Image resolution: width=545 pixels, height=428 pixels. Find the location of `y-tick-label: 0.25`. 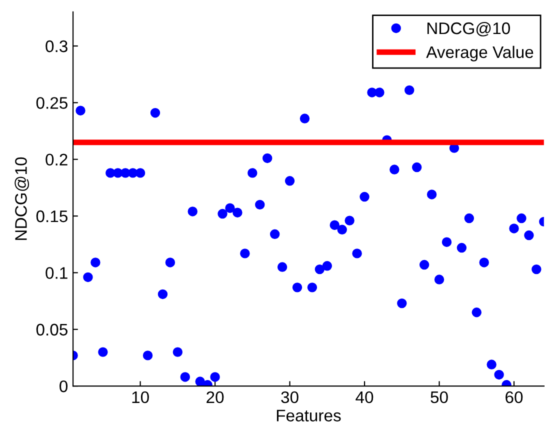

y-tick-label: 0.25 is located at coordinates (52, 103).